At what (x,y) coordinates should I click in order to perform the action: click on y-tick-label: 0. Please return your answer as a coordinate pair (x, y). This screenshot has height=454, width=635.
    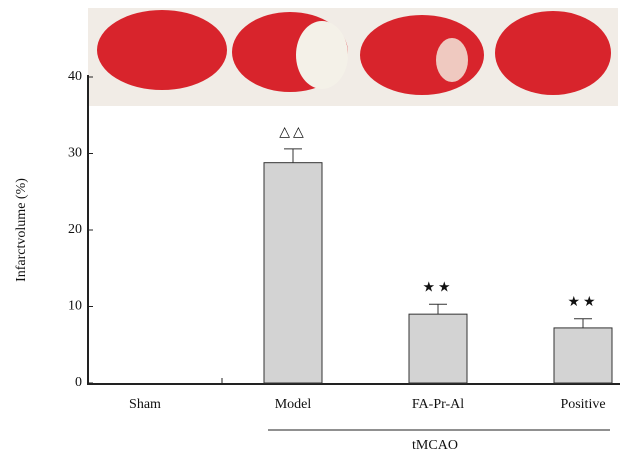
    Looking at the image, I should click on (78, 382).